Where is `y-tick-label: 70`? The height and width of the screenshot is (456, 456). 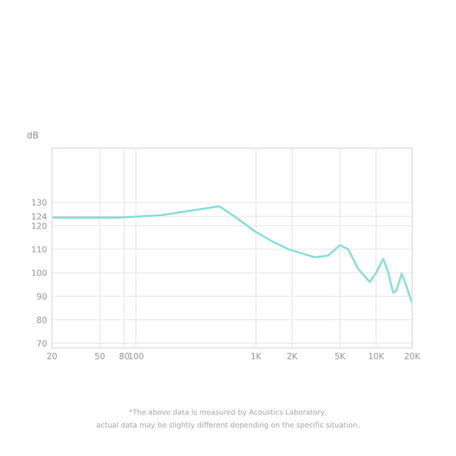
y-tick-label: 70 is located at coordinates (42, 343).